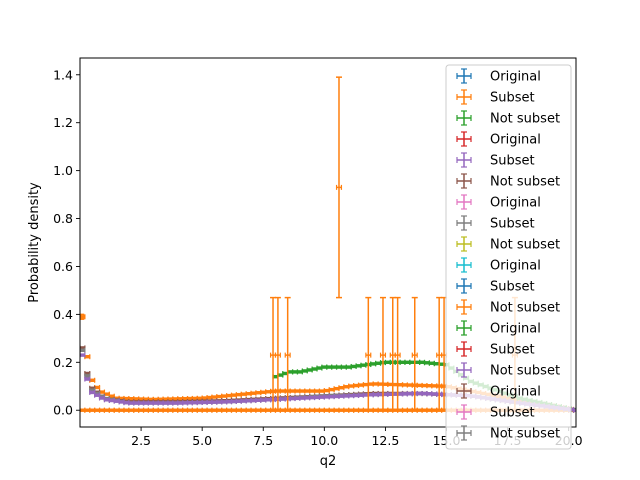 This screenshot has width=640, height=480. What do you see at coordinates (328, 461) in the screenshot?
I see `x-axis-label: q2` at bounding box center [328, 461].